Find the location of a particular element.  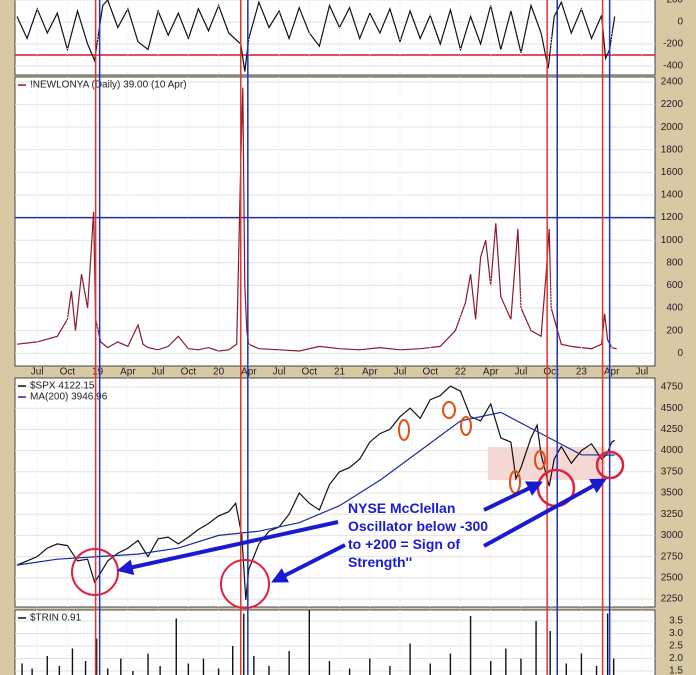

y-tick-label: 3750 is located at coordinates (672, 471).